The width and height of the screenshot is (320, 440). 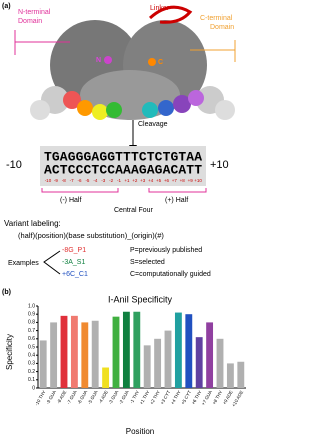 What do you see at coordinates (123, 169) in the screenshot?
I see `bottom-strand: ACTCCCTCCAAAGAGACATT` at bounding box center [123, 169].